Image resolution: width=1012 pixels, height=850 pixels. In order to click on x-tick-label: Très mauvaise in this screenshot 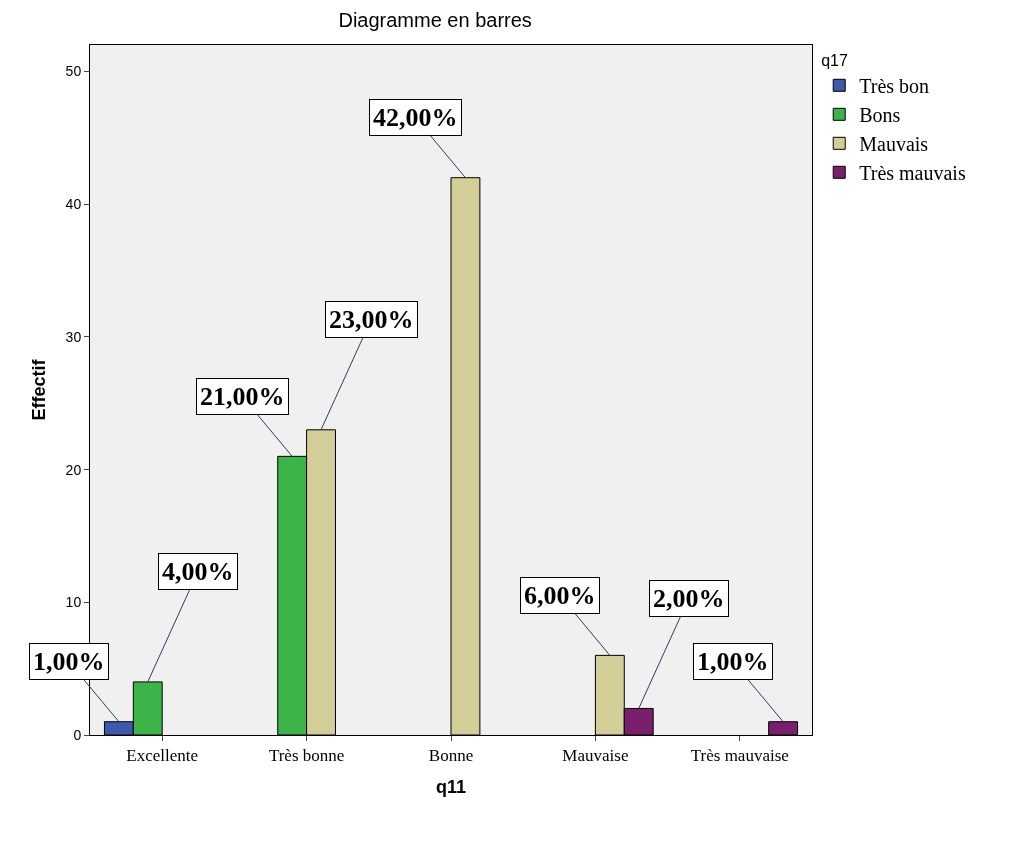, I will do `click(739, 756)`.